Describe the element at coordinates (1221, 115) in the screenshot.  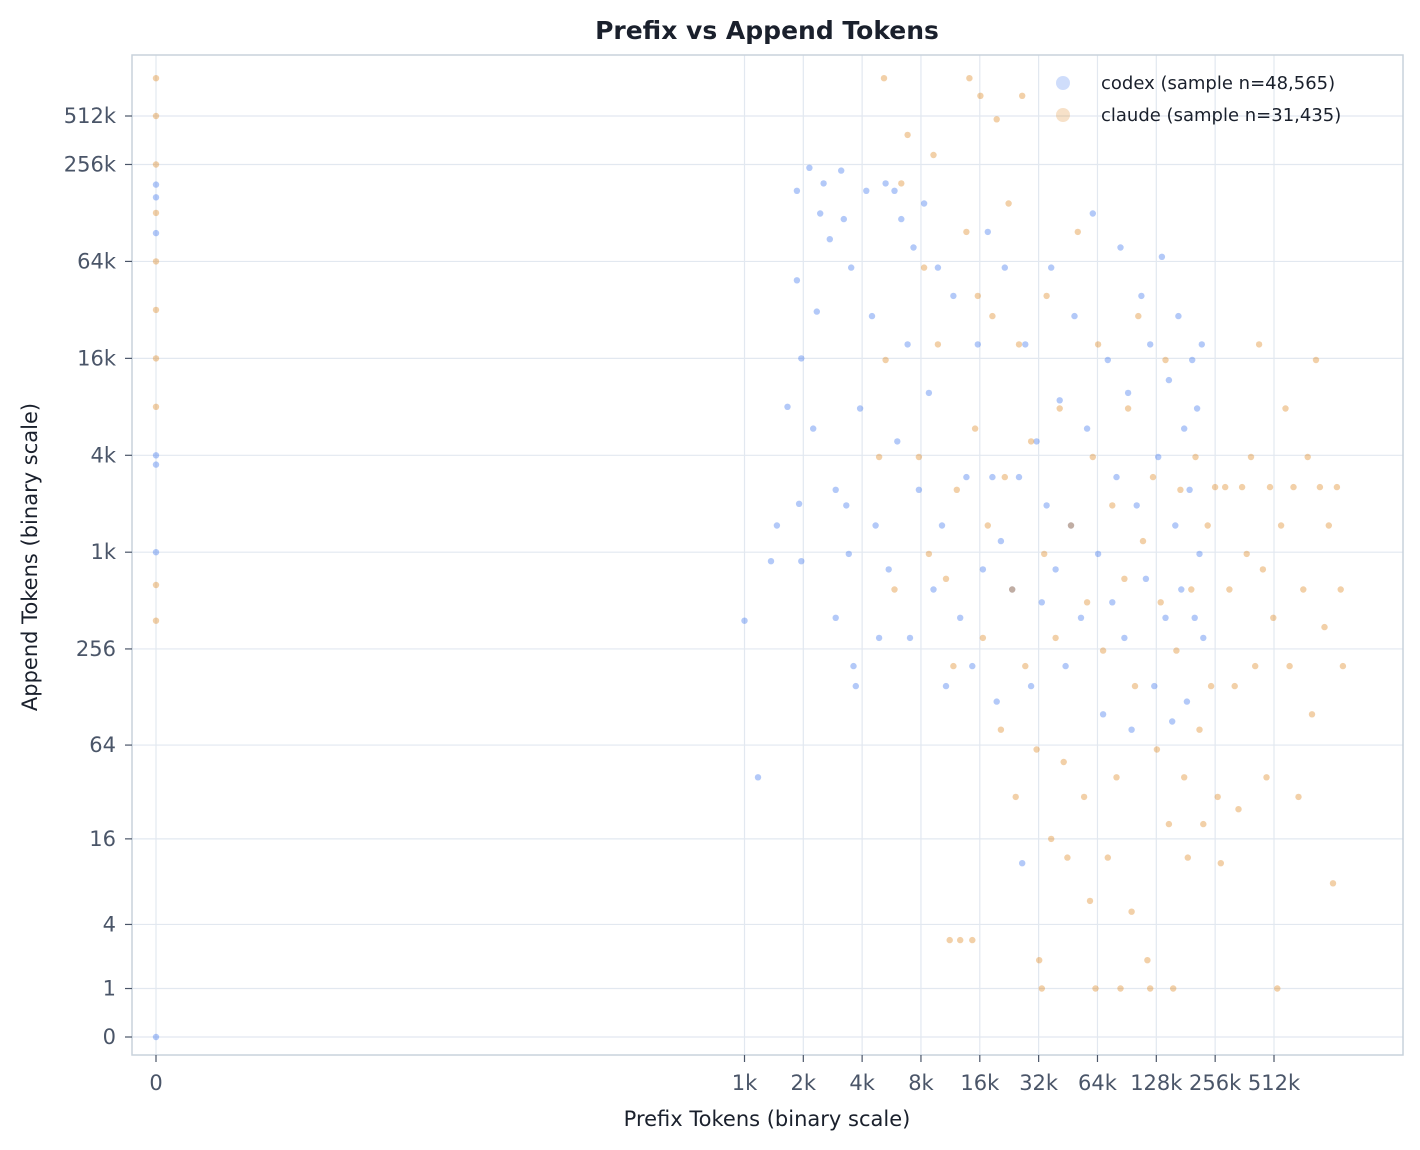
I see `legend-label: claude (sample n=31,435)` at that location.